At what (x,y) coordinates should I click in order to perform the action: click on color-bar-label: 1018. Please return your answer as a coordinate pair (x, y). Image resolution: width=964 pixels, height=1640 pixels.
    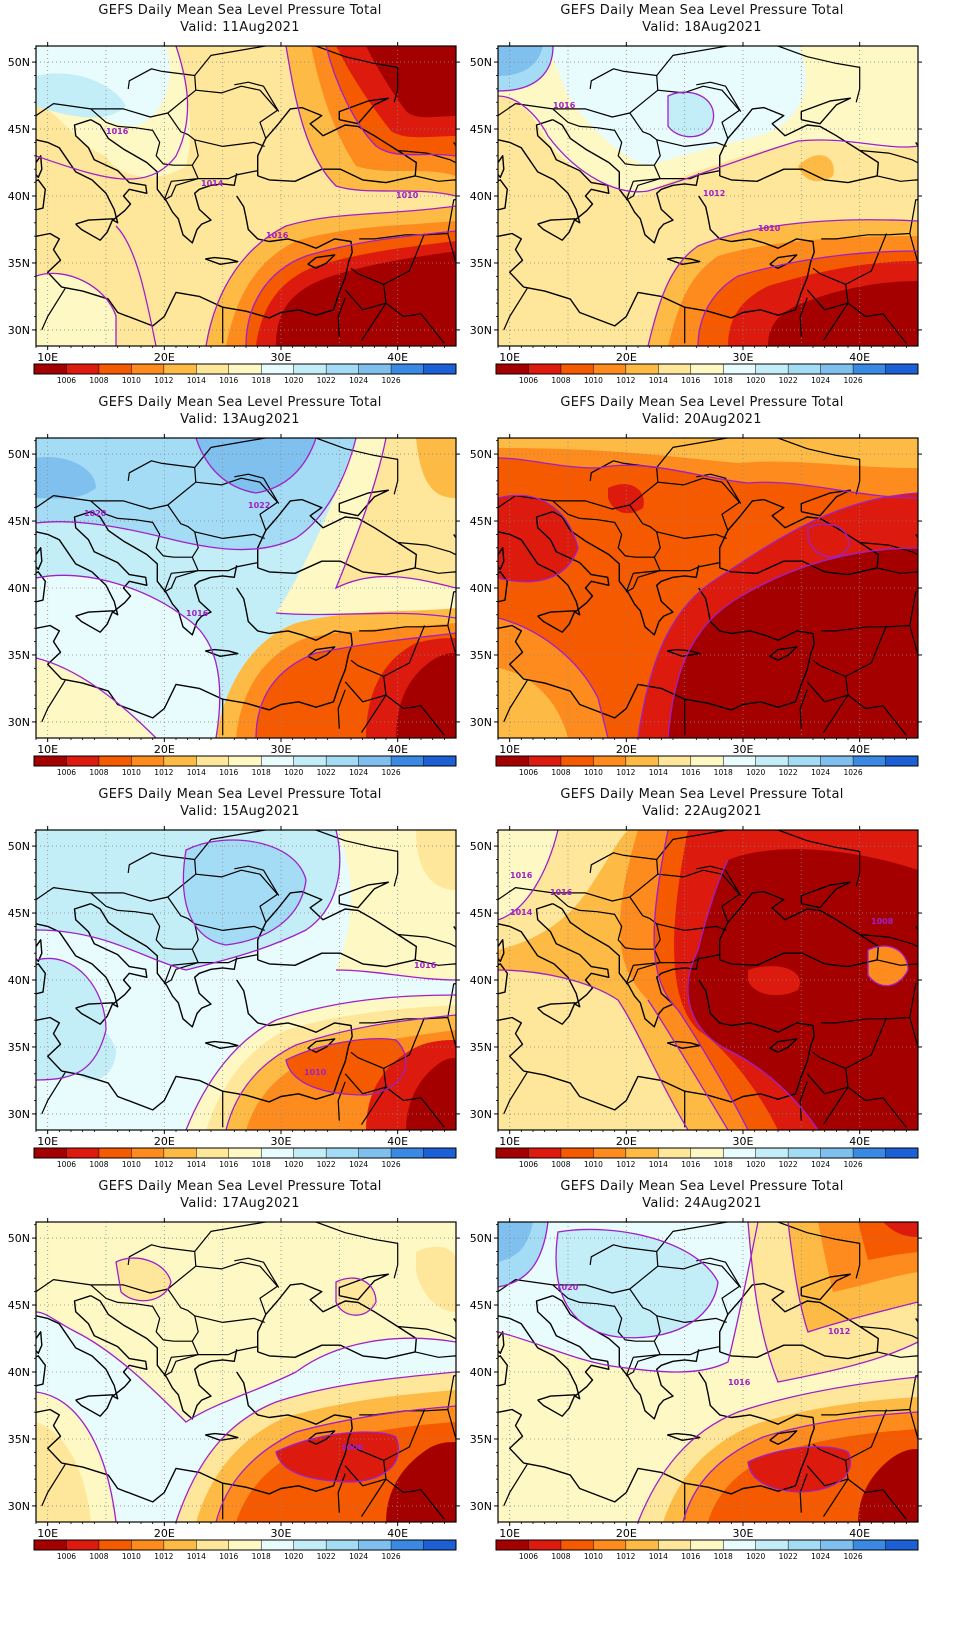
    Looking at the image, I should click on (723, 1164).